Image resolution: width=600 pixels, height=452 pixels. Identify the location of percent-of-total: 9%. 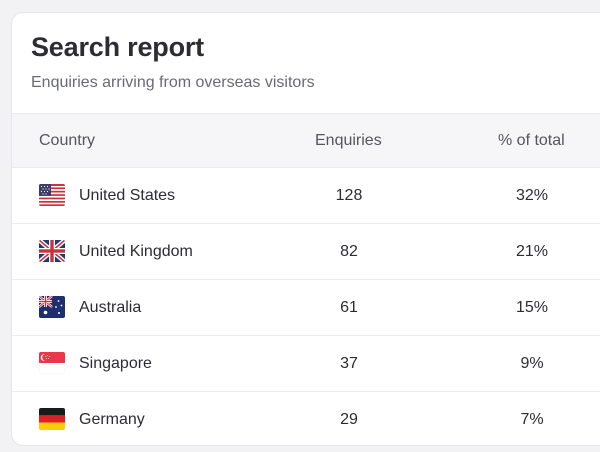
(532, 363).